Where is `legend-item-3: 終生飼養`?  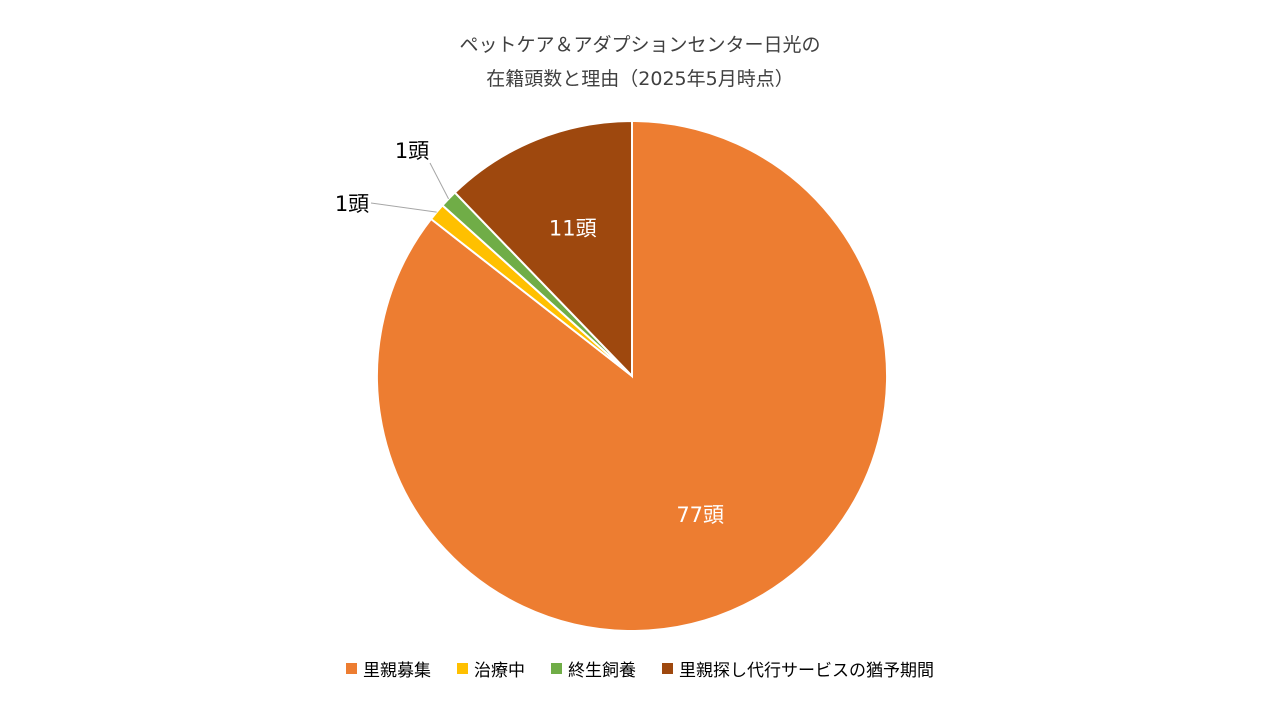
legend-item-3: 終生飼養 is located at coordinates (593, 668).